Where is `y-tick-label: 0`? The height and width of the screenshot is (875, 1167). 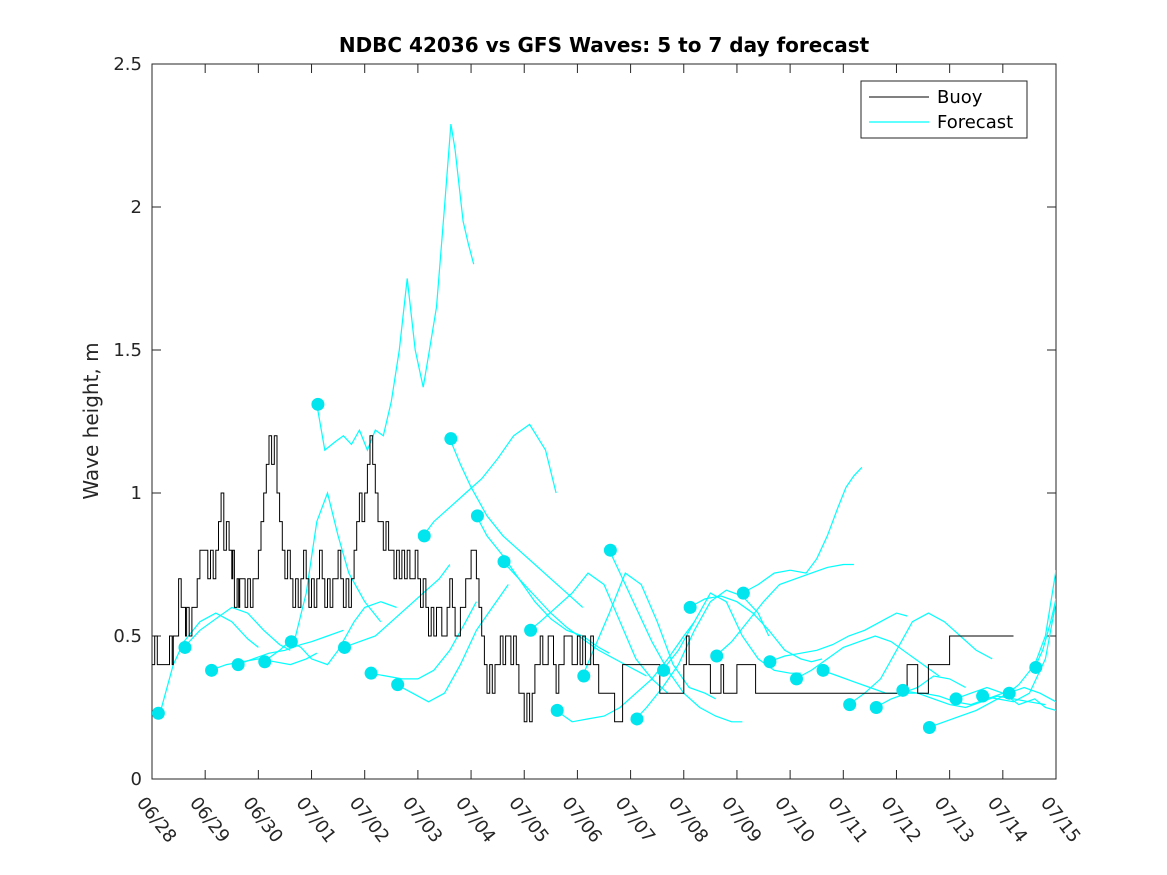
y-tick-label: 0 is located at coordinates (136, 779).